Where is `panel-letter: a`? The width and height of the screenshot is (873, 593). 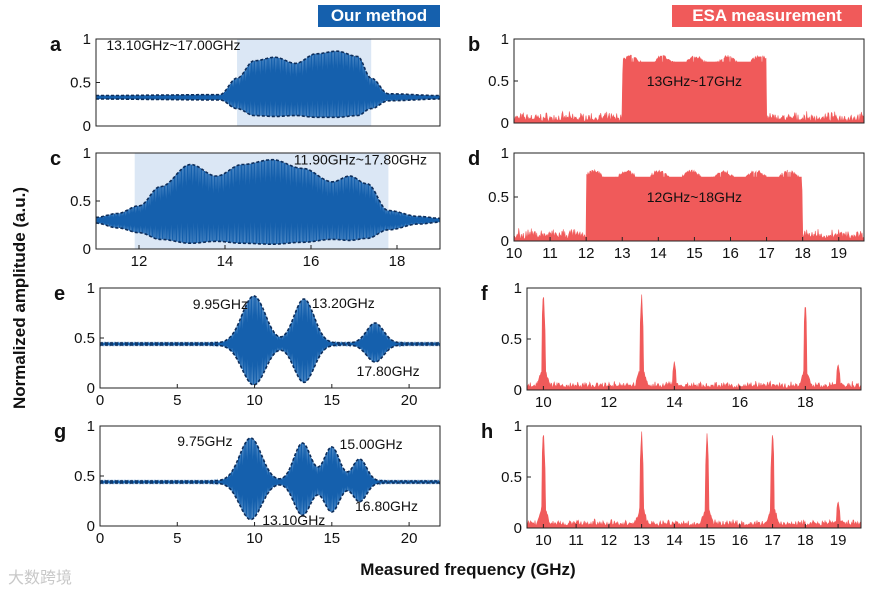 panel-letter: a is located at coordinates (56, 45).